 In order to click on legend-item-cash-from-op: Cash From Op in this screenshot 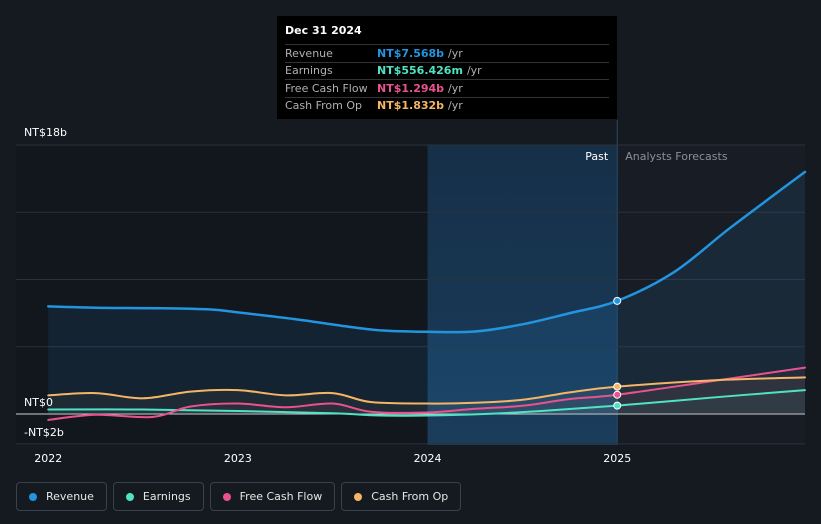, I will do `click(401, 496)`.